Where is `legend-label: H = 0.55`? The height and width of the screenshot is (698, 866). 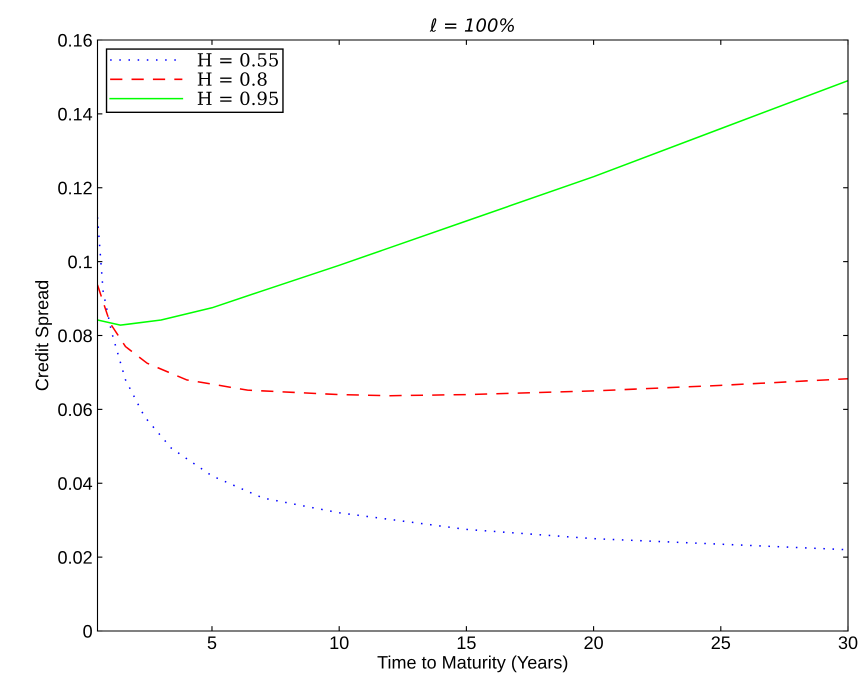 legend-label: H = 0.55 is located at coordinates (238, 59).